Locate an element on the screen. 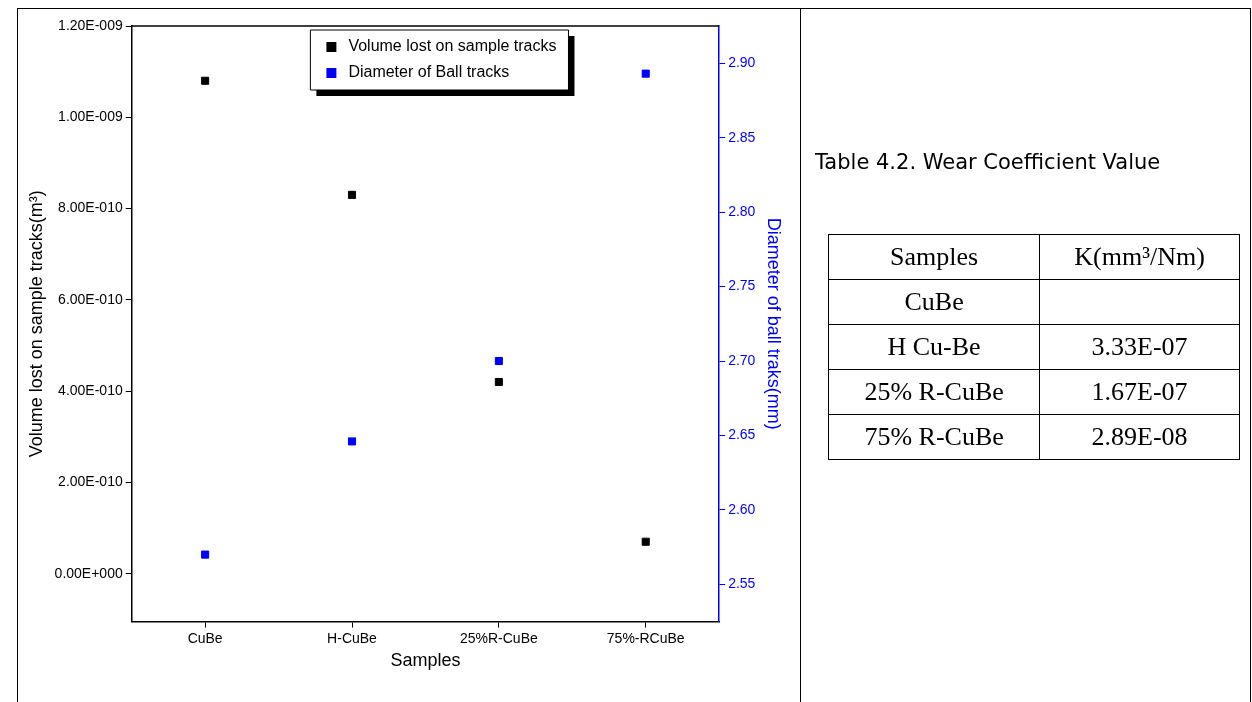 This screenshot has width=1252, height=702. text: Table 4.2. Wear Coefficient Value is located at coordinates (988, 162).